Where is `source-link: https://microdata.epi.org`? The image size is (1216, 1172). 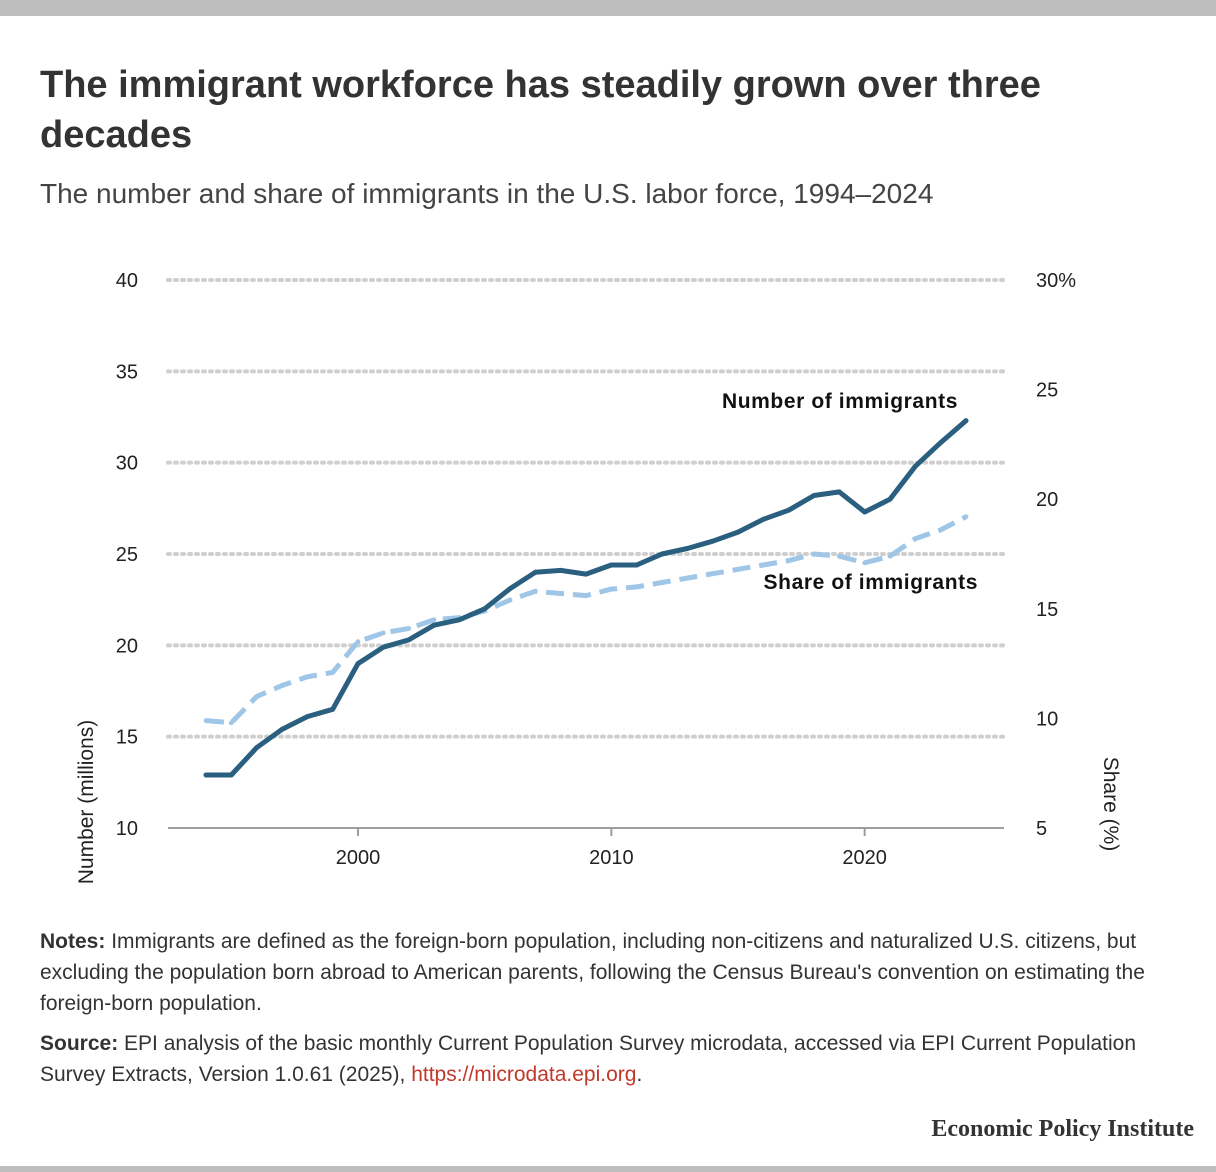 source-link: https://microdata.epi.org is located at coordinates (524, 1074).